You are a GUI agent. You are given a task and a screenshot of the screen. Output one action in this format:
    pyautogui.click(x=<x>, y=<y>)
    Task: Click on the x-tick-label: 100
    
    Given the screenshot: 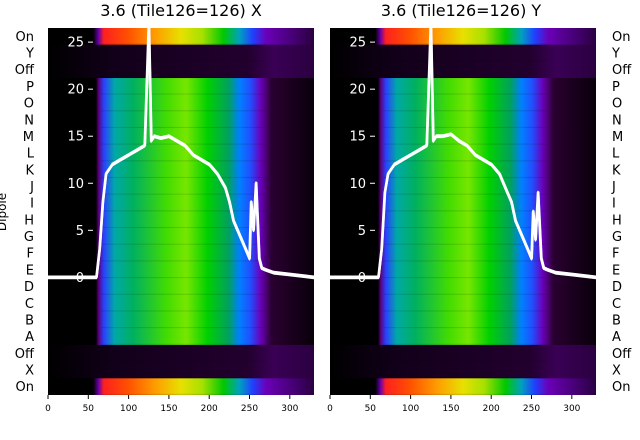 What is the action you would take?
    pyautogui.click(x=128, y=409)
    